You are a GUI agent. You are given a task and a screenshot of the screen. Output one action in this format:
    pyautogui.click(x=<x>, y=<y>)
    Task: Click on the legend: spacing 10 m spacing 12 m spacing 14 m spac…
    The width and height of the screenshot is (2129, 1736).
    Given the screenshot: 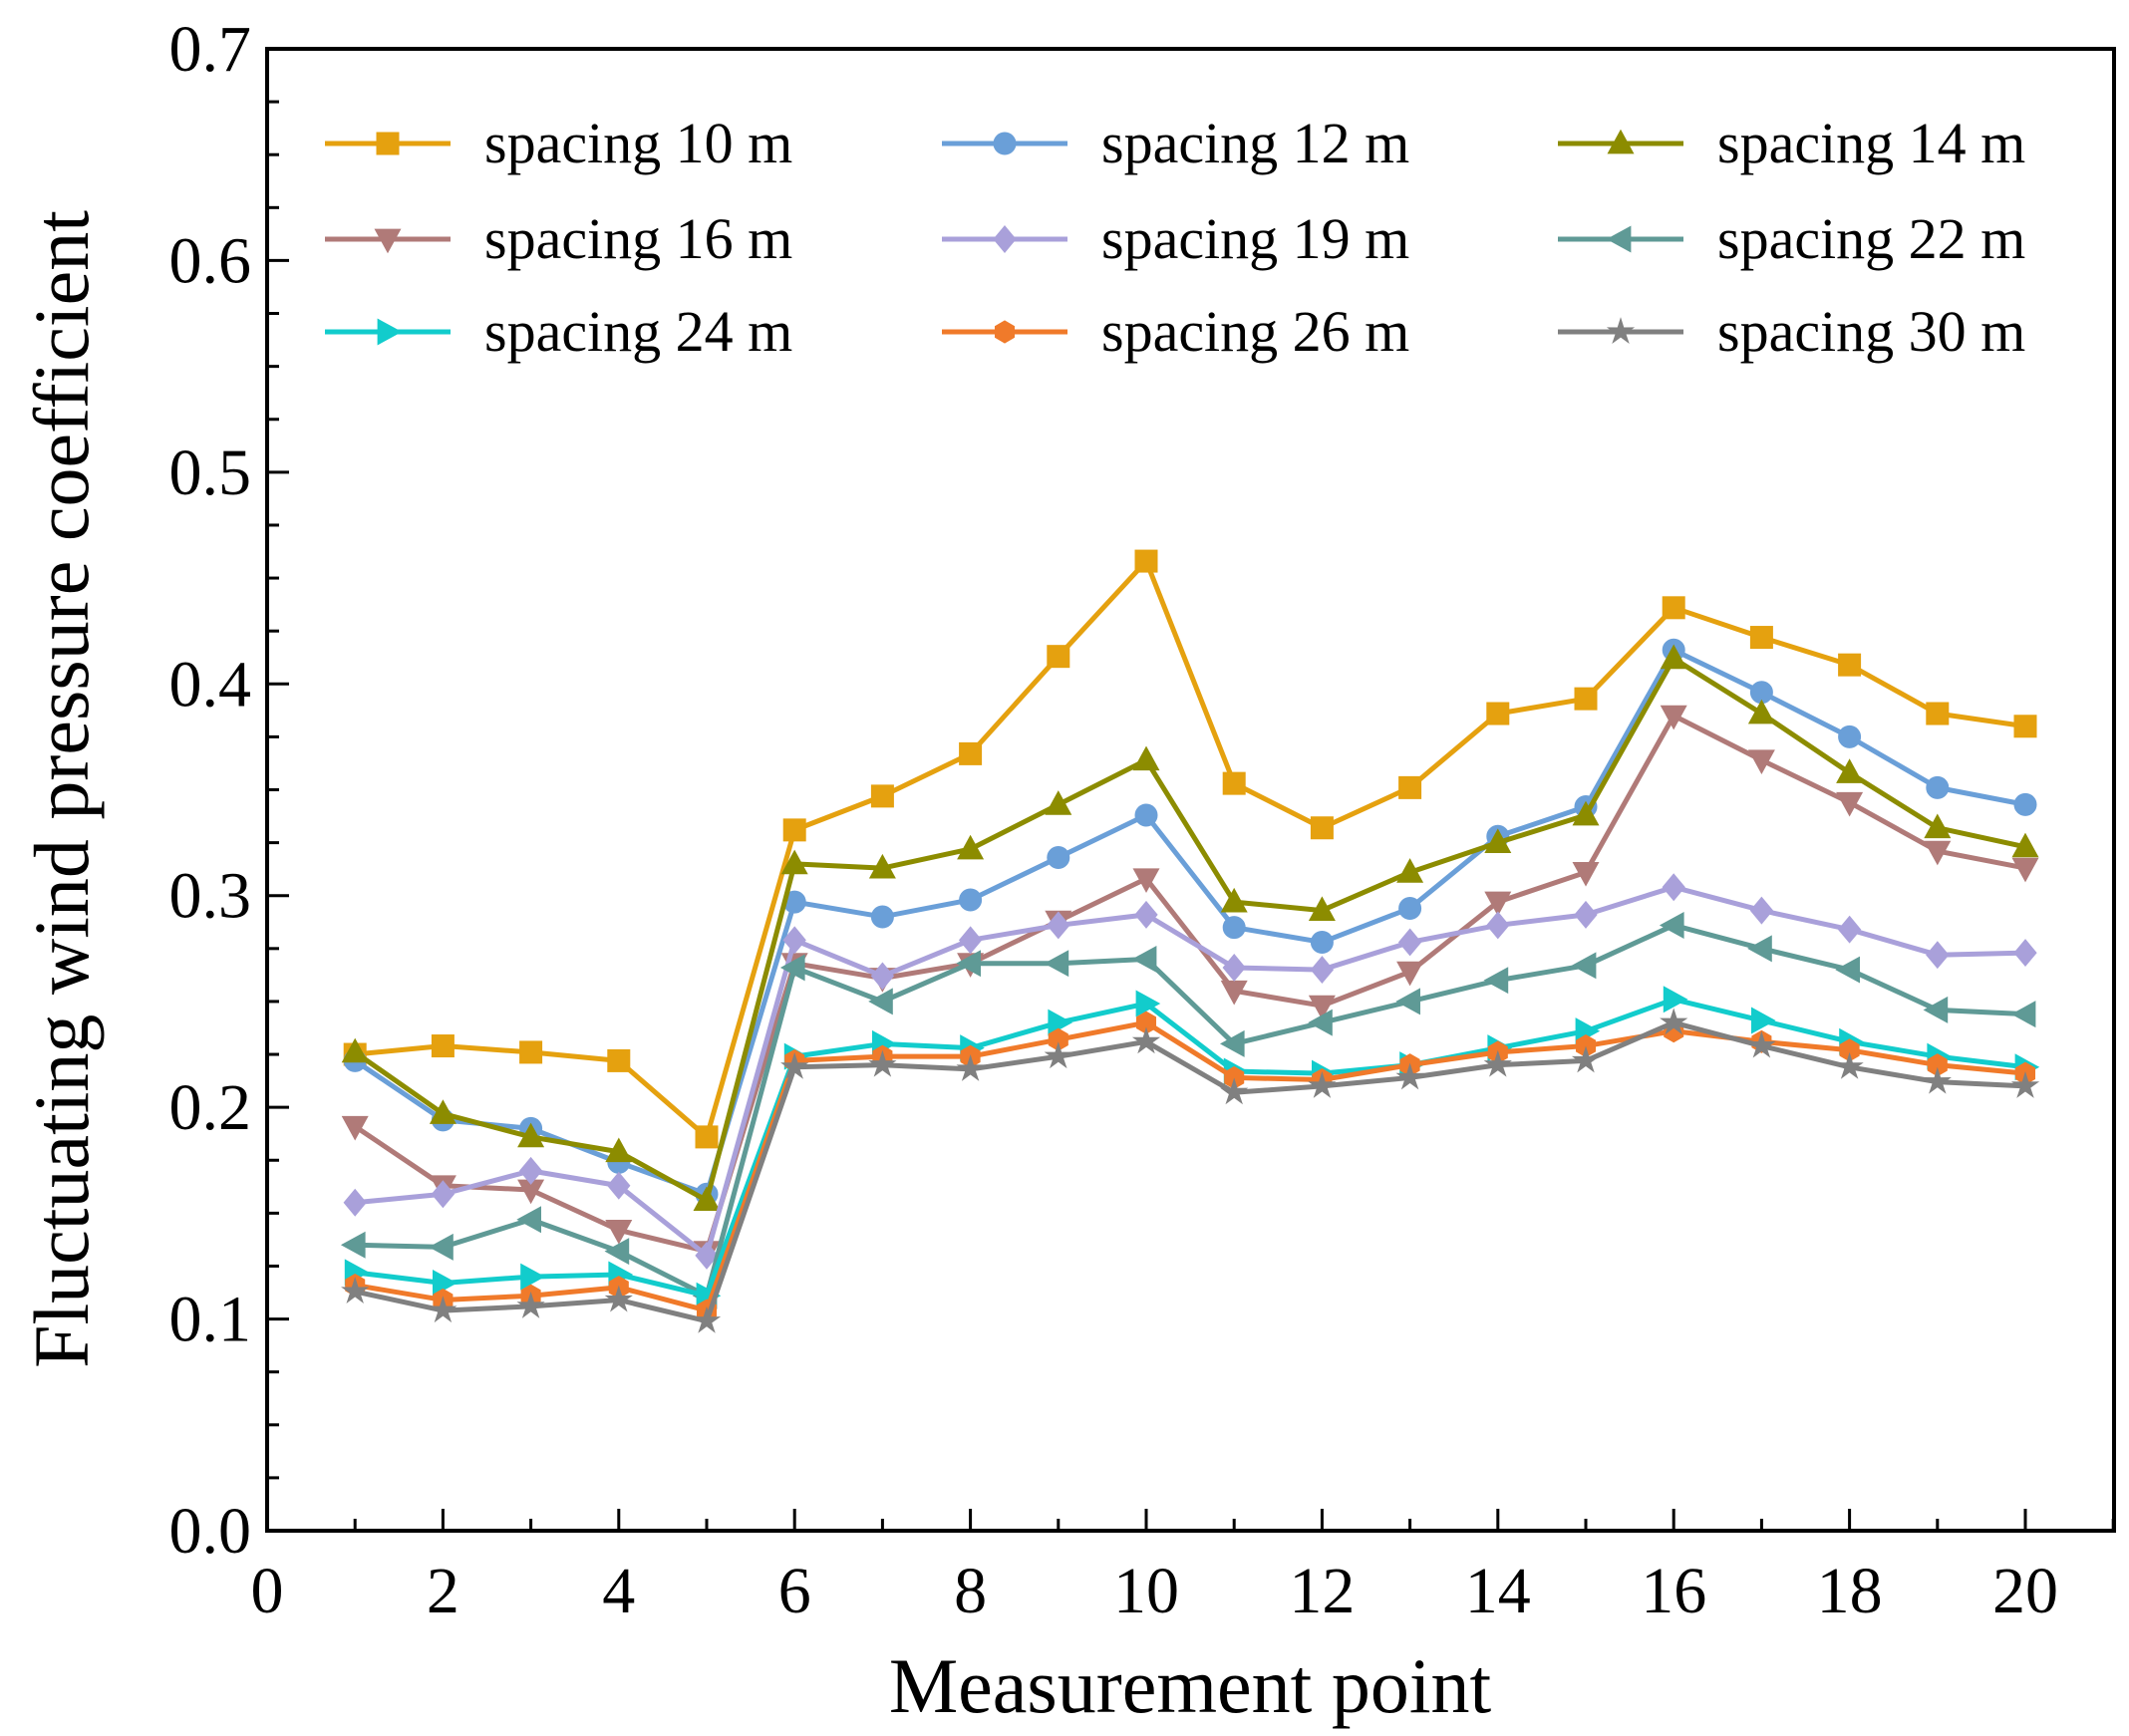 What is the action you would take?
    pyautogui.click(x=1175, y=237)
    